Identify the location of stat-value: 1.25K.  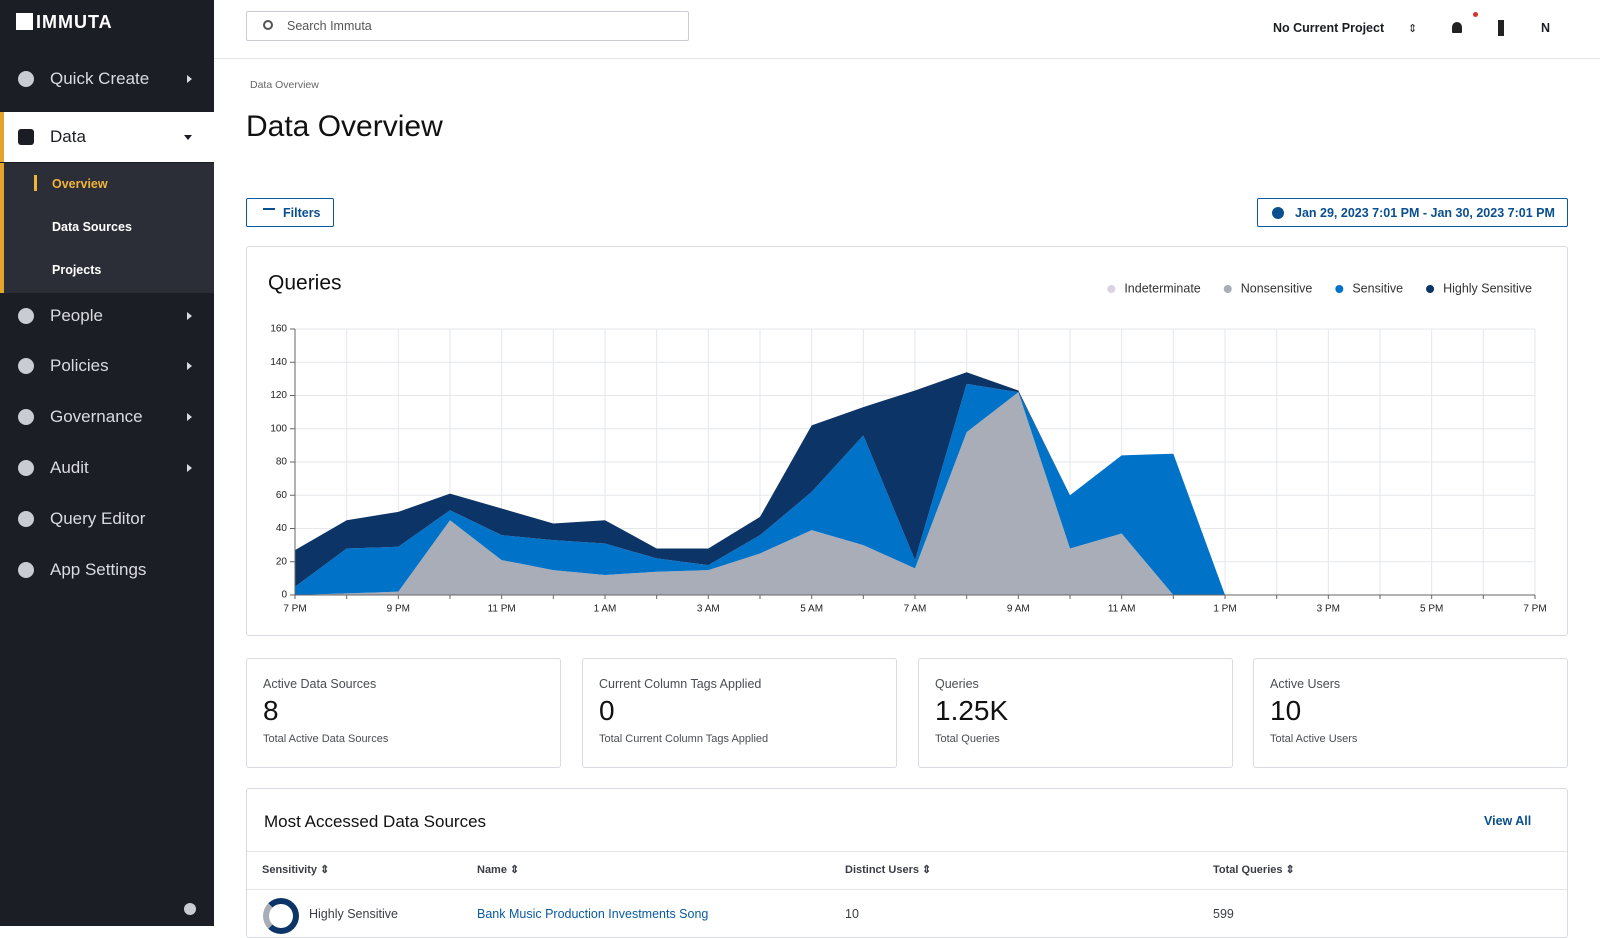
(972, 710).